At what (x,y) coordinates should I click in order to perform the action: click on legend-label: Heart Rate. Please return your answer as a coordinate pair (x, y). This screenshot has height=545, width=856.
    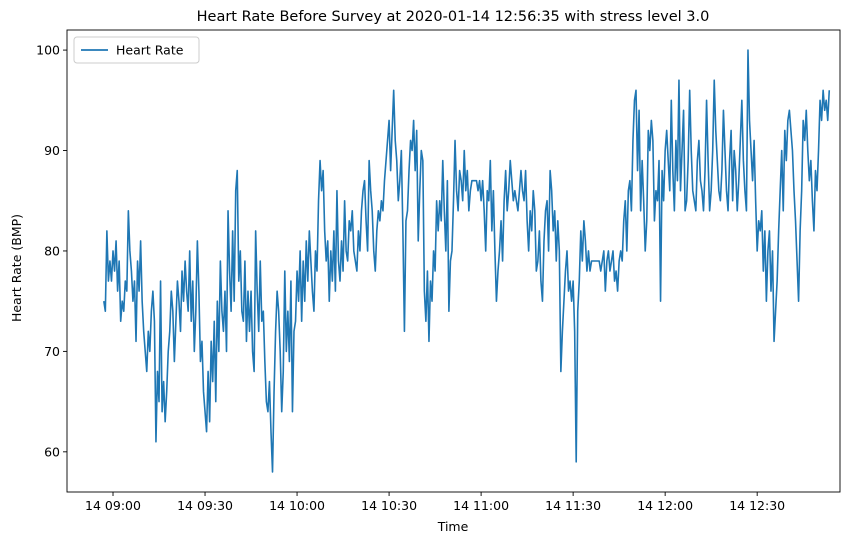
    Looking at the image, I should click on (150, 50).